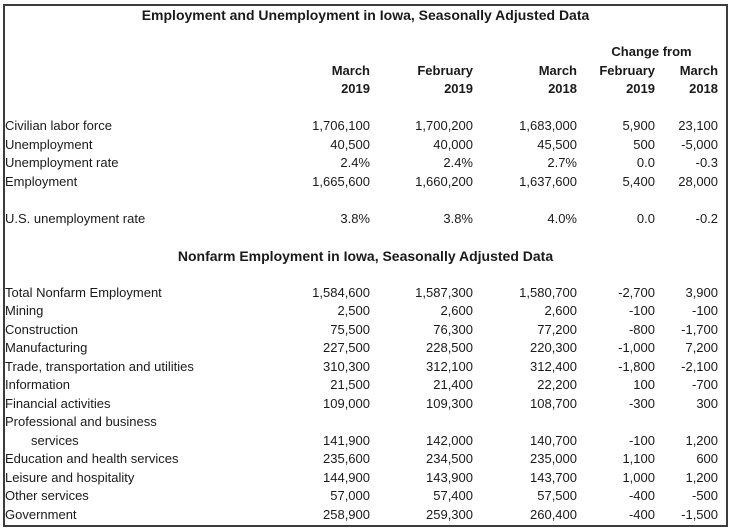  I want to click on cell-value: 0.0, so click(645, 218).